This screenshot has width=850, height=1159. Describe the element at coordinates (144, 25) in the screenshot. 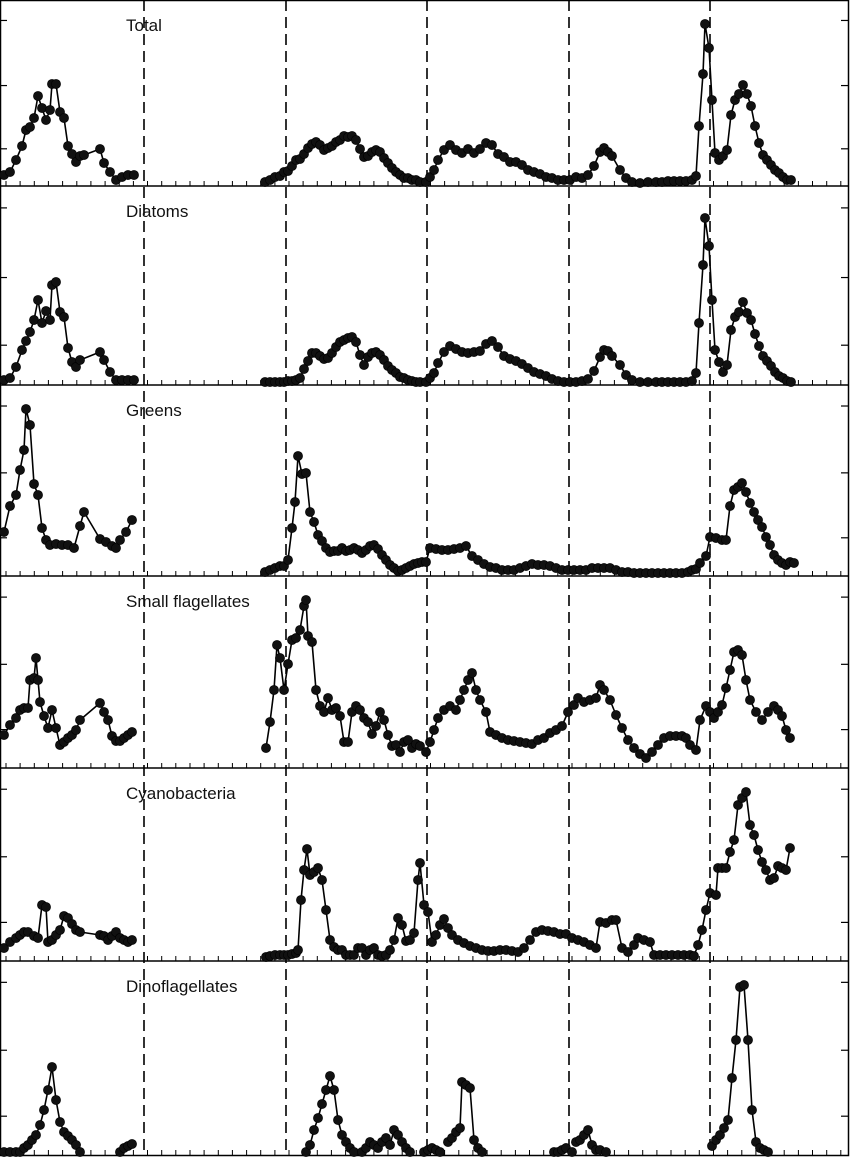

I see `panel-title: Total` at that location.